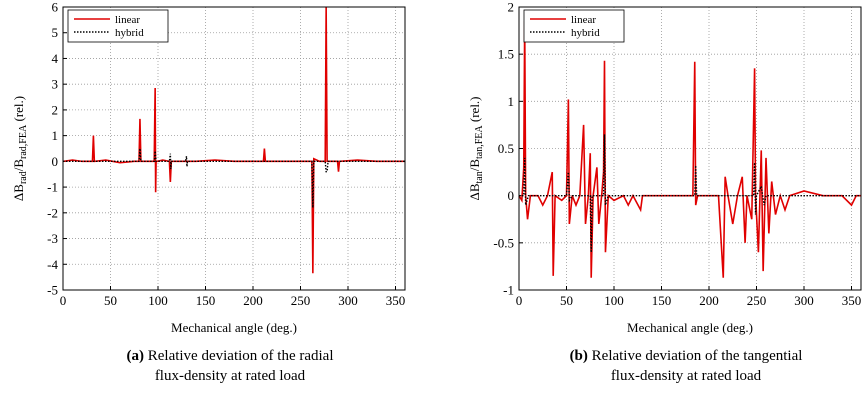  I want to click on caption: (a) Relative deviation of the radial, so click(229, 356).